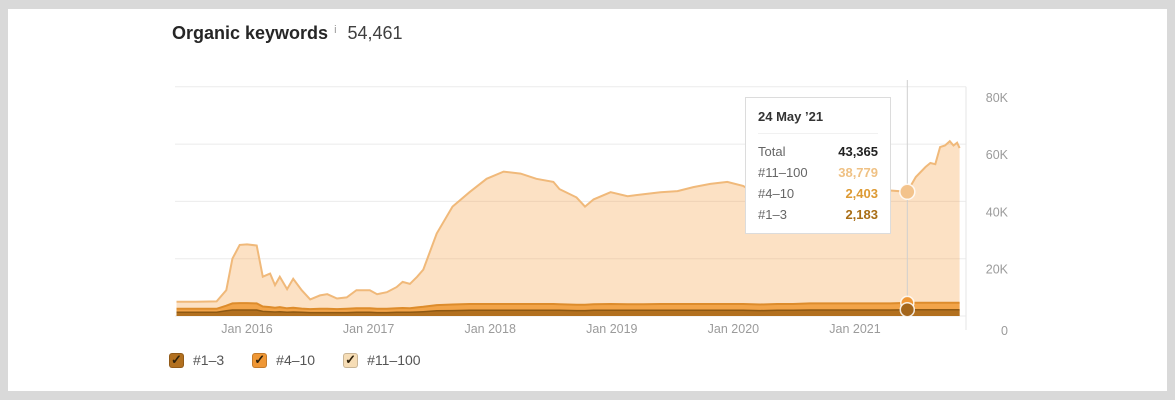 Image resolution: width=1175 pixels, height=400 pixels. I want to click on legend-item-4-10: ✓ #4–10, so click(283, 360).